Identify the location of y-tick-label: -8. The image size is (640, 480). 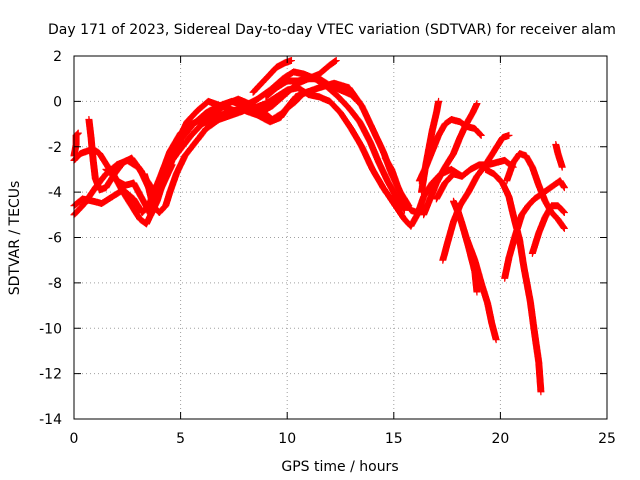
(55, 284).